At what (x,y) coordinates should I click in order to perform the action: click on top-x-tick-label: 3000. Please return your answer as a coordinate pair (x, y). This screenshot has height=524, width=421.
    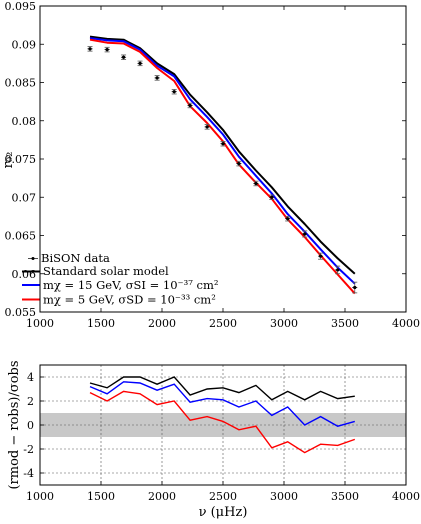
    Looking at the image, I should click on (284, 323).